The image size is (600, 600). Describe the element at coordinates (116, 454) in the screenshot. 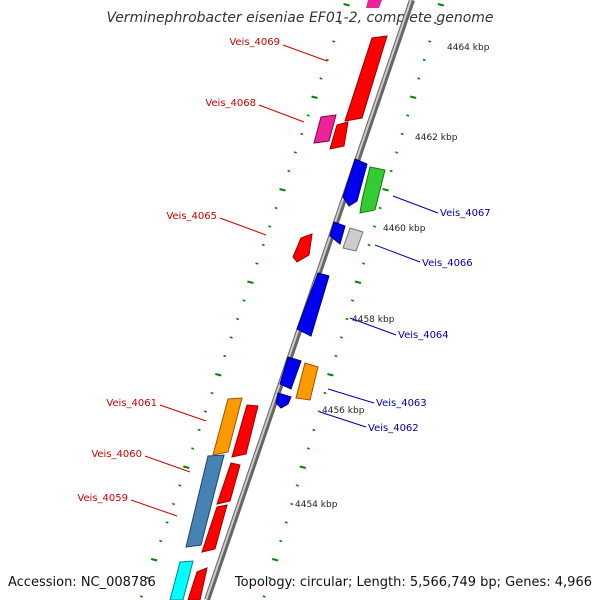

I see `label-veis-4060: Veis_4060` at that location.